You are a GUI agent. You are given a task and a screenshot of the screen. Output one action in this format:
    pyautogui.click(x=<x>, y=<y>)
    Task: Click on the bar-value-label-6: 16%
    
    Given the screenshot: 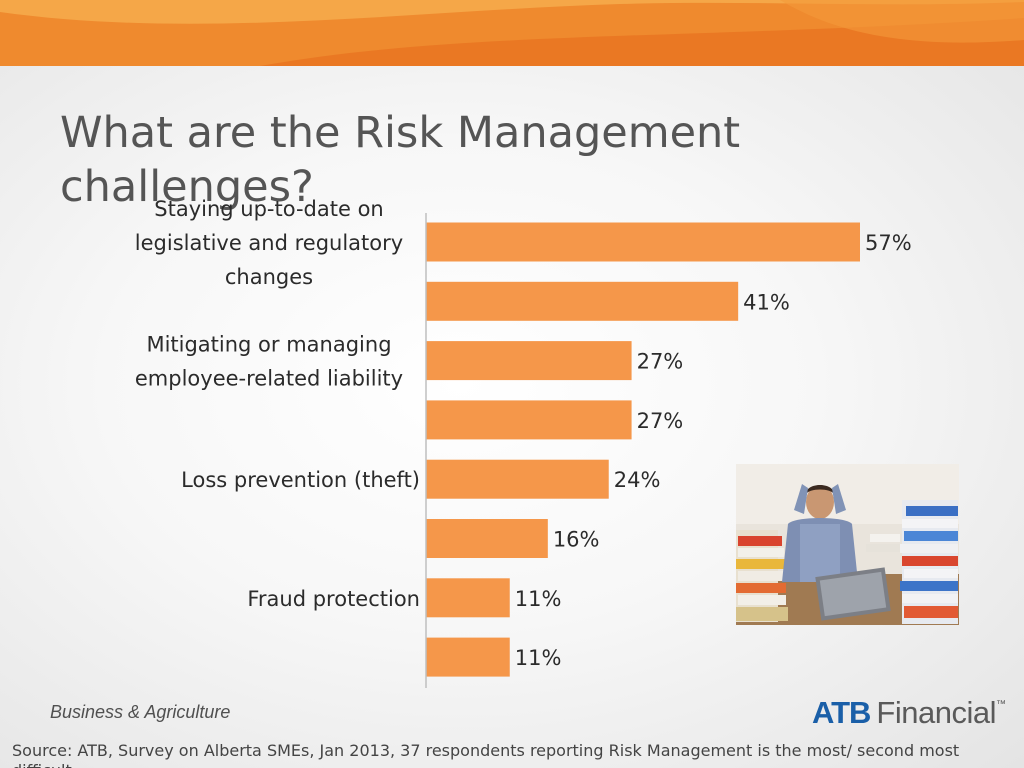 What is the action you would take?
    pyautogui.click(x=576, y=540)
    